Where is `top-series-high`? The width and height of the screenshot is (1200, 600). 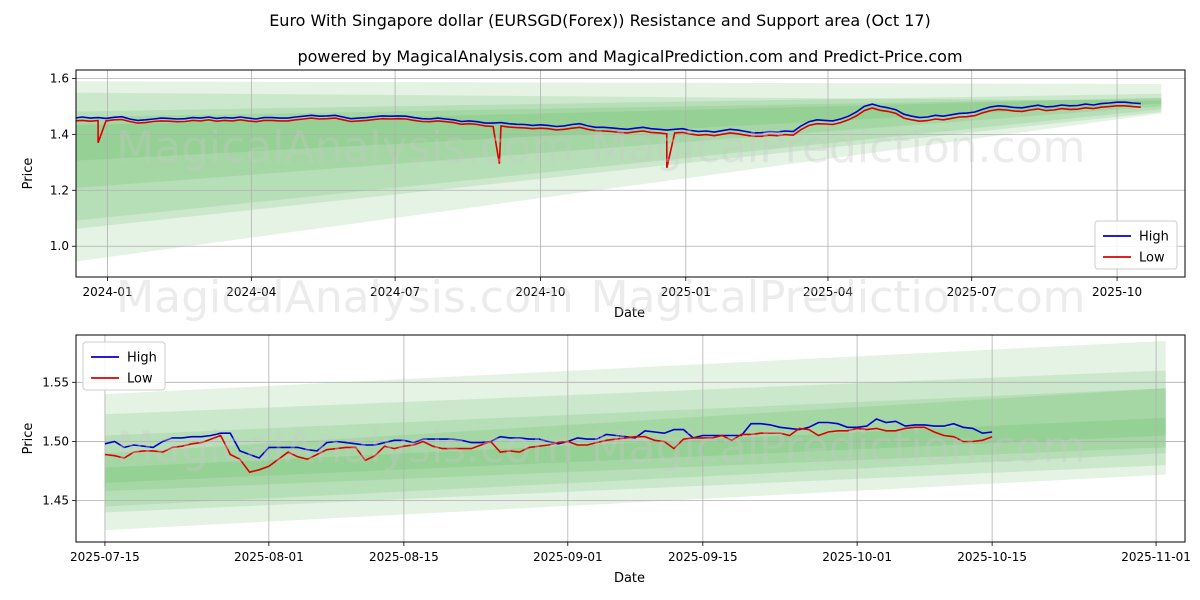 top-series-high is located at coordinates (608, 117).